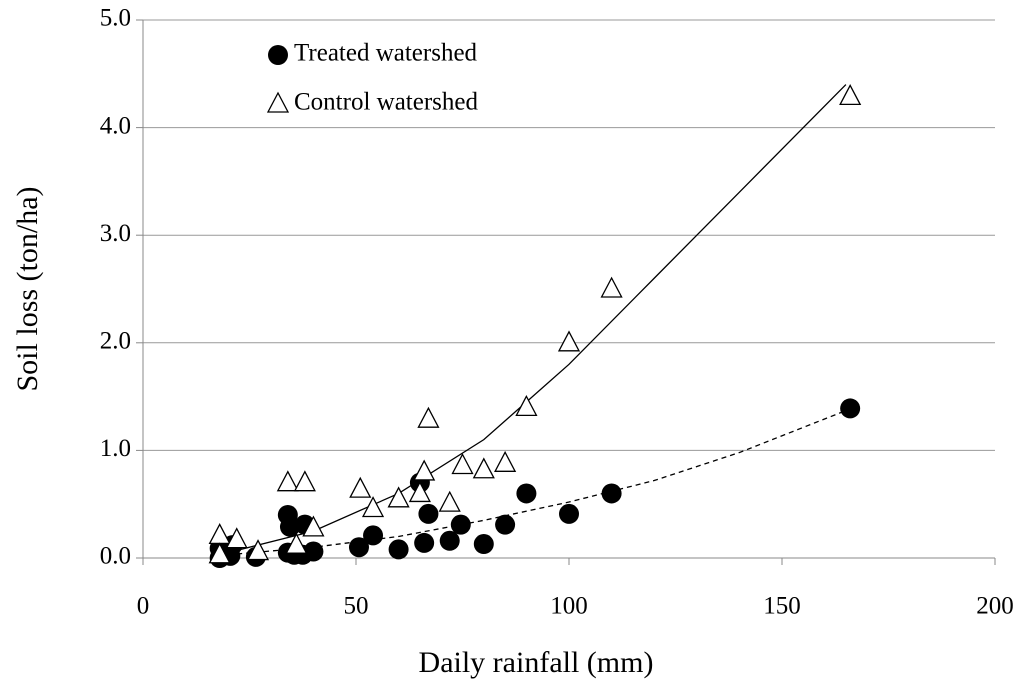  Describe the element at coordinates (115, 18) in the screenshot. I see `y-tick-label: 5.0` at that location.